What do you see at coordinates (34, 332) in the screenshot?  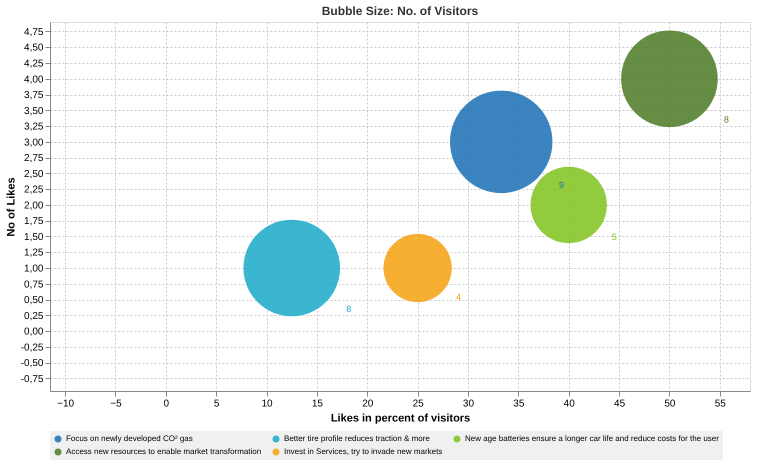 I see `y-tick-label: 0,00` at bounding box center [34, 332].